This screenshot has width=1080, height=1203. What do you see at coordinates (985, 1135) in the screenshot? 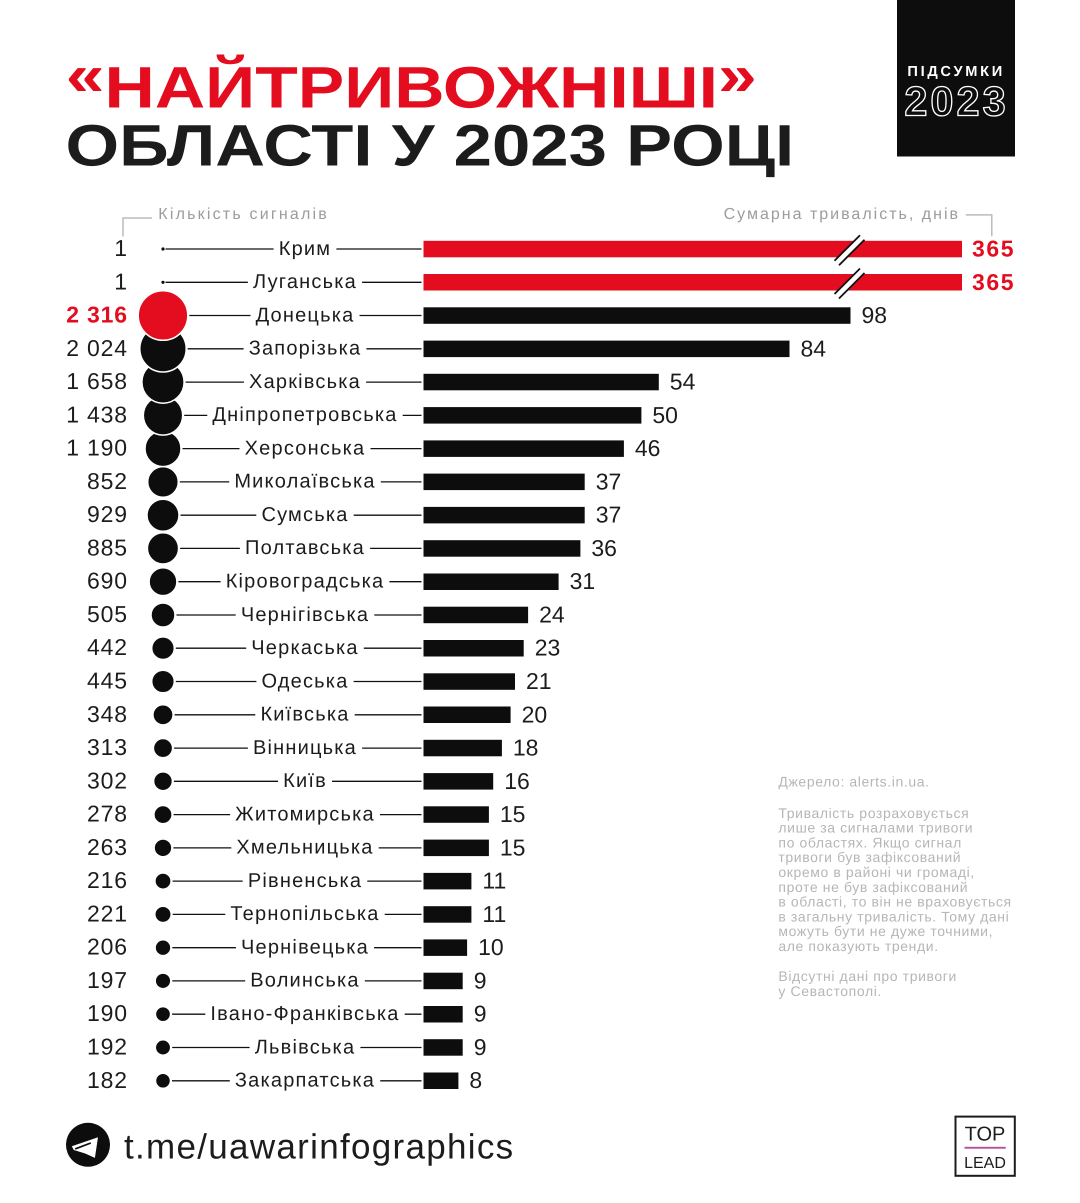
I see `svg-text: TOP` at bounding box center [985, 1135].